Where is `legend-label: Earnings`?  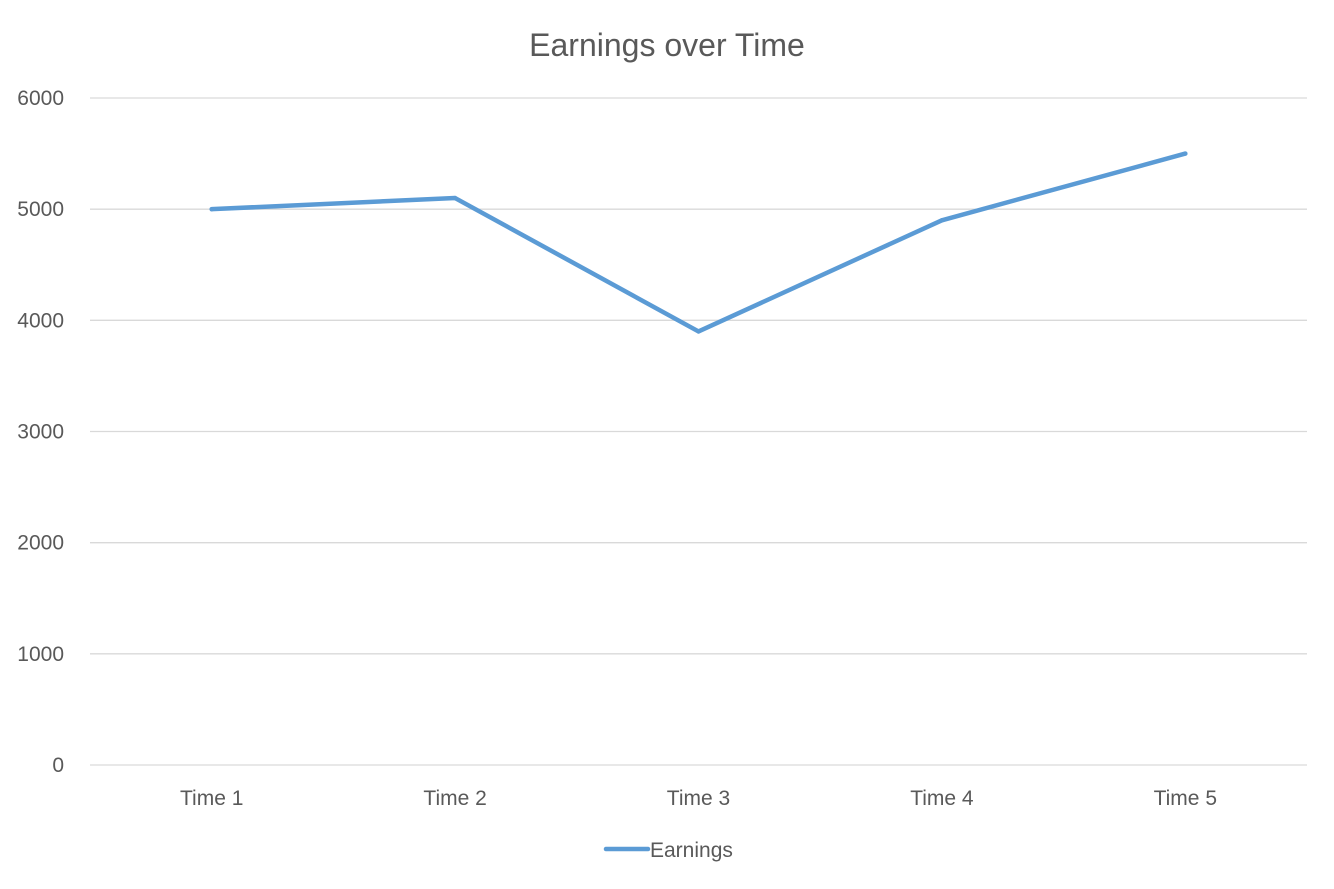
legend-label: Earnings is located at coordinates (691, 850).